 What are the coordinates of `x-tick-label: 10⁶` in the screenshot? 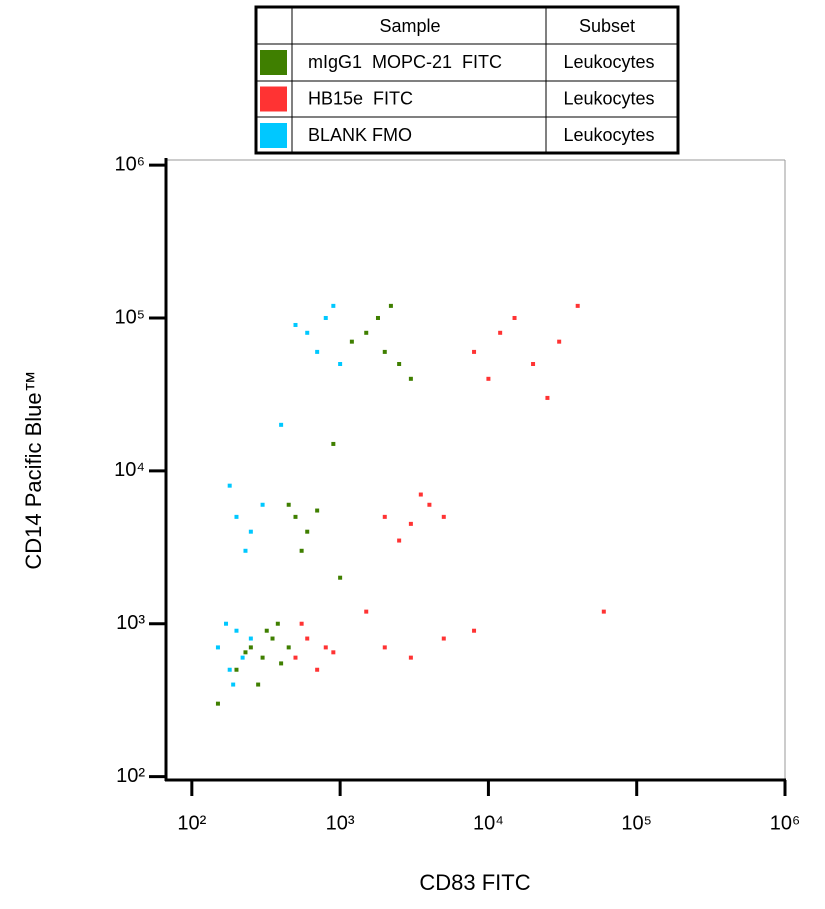 It's located at (785, 823).